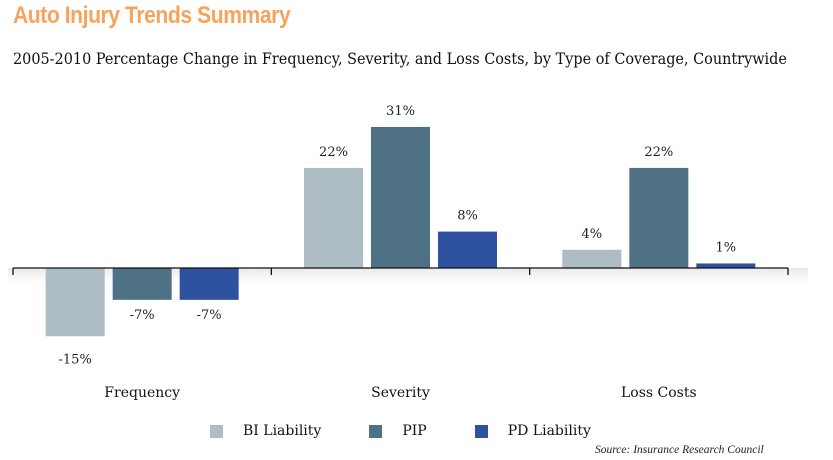 Image resolution: width=833 pixels, height=460 pixels. Describe the element at coordinates (400, 197) in the screenshot. I see `bar-severity-pip` at that location.